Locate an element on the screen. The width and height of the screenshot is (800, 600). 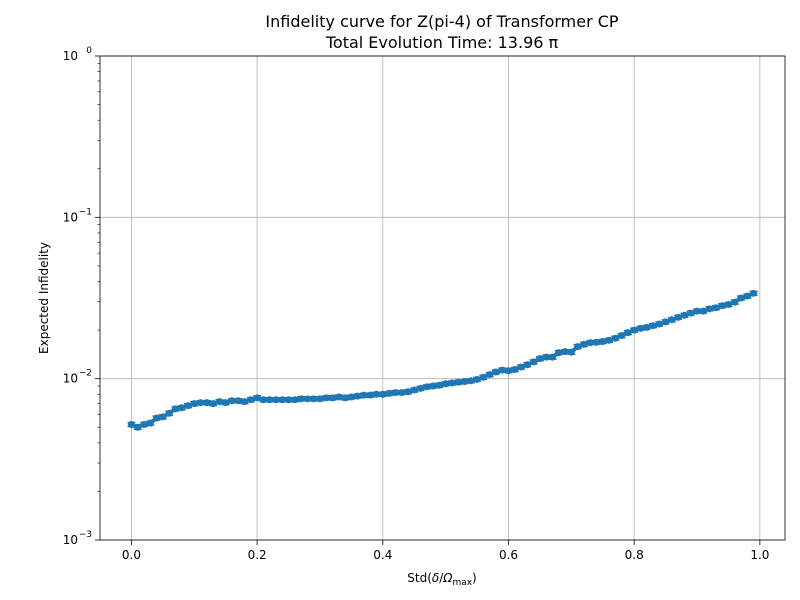
x-tick-label: 0.4 is located at coordinates (382, 555).